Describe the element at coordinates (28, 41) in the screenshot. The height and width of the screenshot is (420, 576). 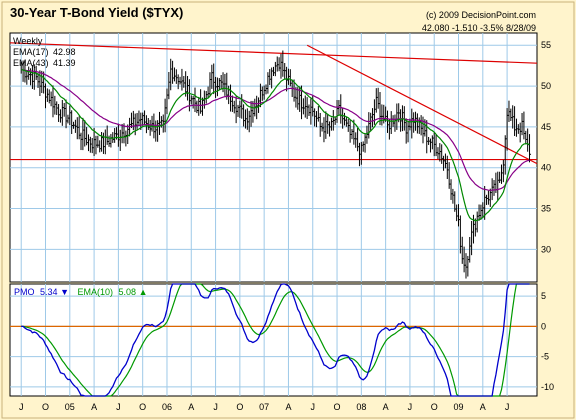
I see `period-label: Weekly` at that location.